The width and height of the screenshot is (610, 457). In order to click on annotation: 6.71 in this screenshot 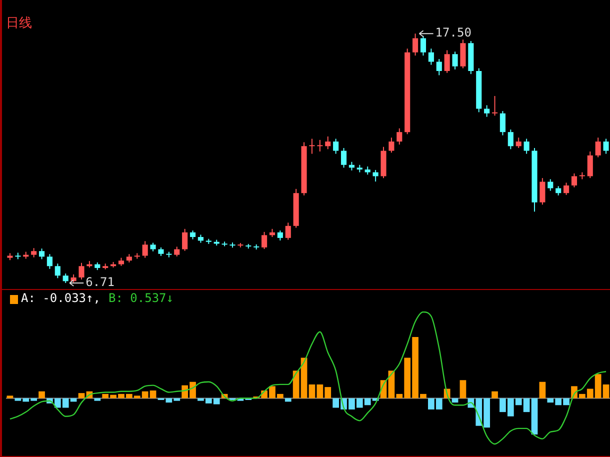, I will do `click(100, 282)`.